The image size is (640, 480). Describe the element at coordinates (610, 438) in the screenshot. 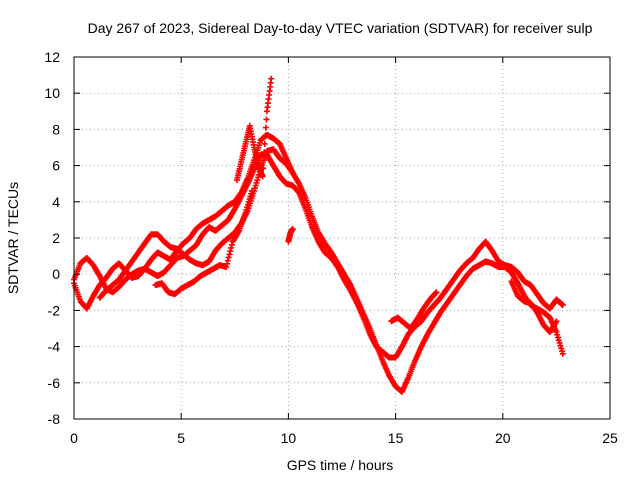

I see `x-tick-label: 25` at that location.